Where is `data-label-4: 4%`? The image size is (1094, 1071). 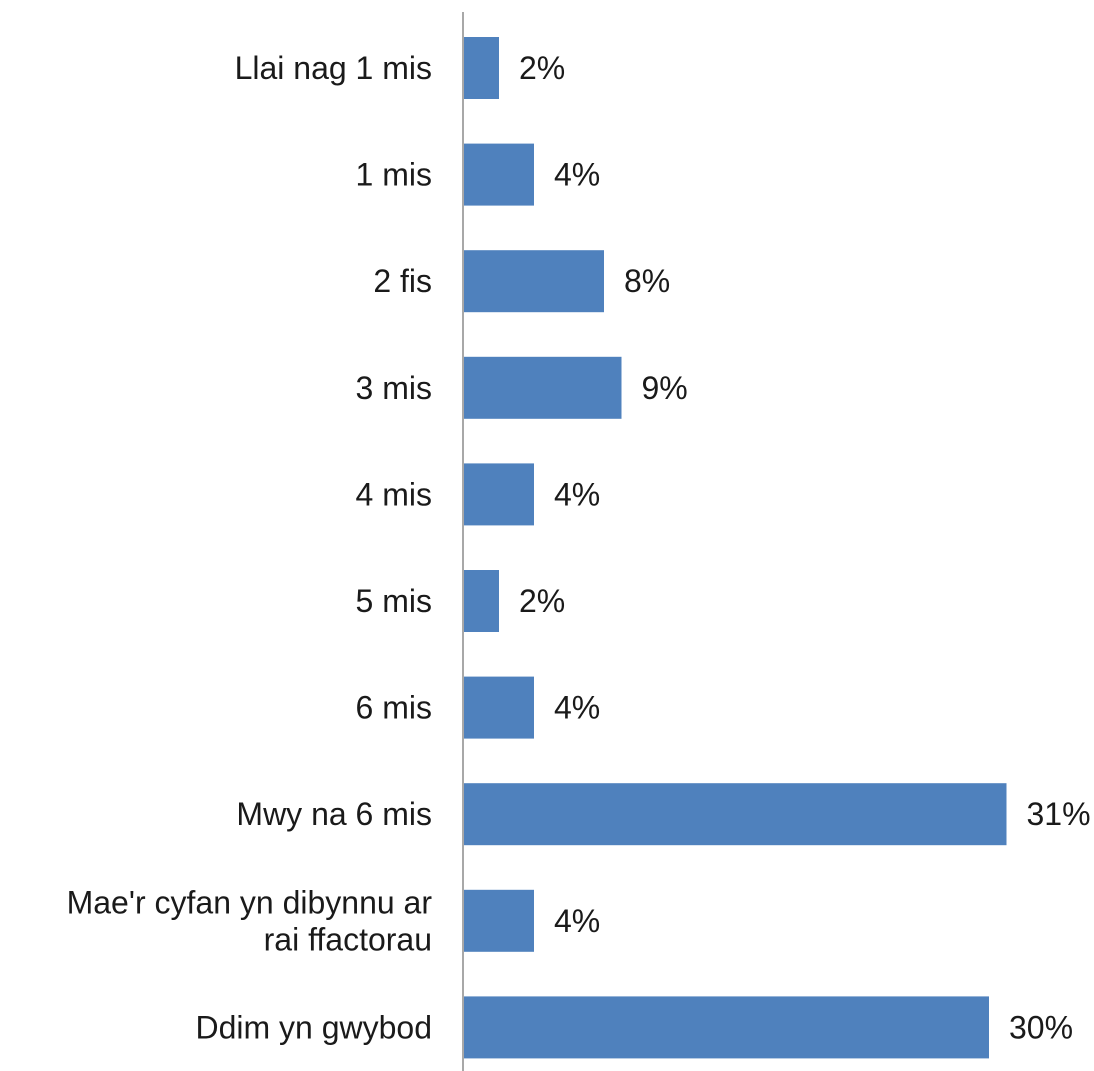 data-label-4: 4% is located at coordinates (577, 494).